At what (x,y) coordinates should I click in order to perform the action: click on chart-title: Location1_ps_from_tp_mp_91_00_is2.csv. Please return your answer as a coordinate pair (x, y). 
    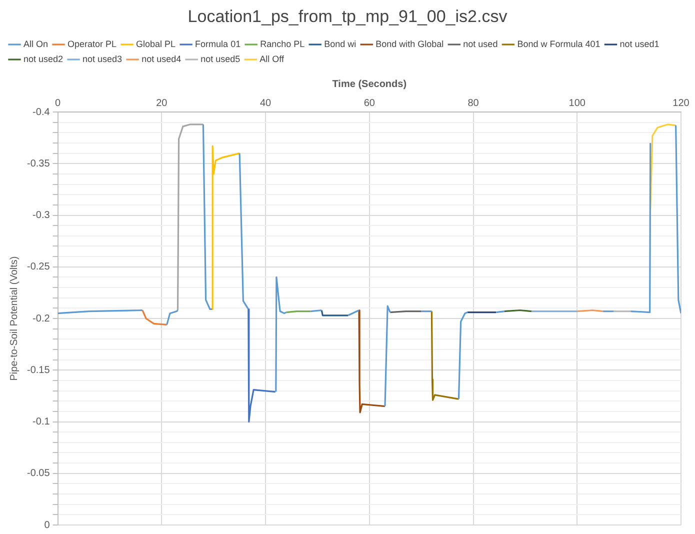
    Looking at the image, I should click on (347, 17).